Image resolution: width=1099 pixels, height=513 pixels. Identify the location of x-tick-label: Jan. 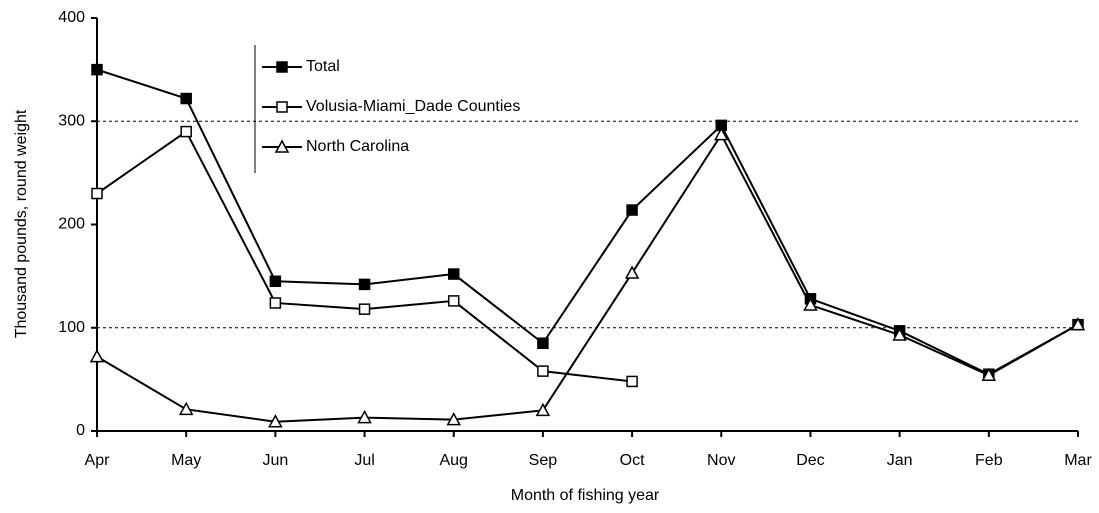
(900, 460).